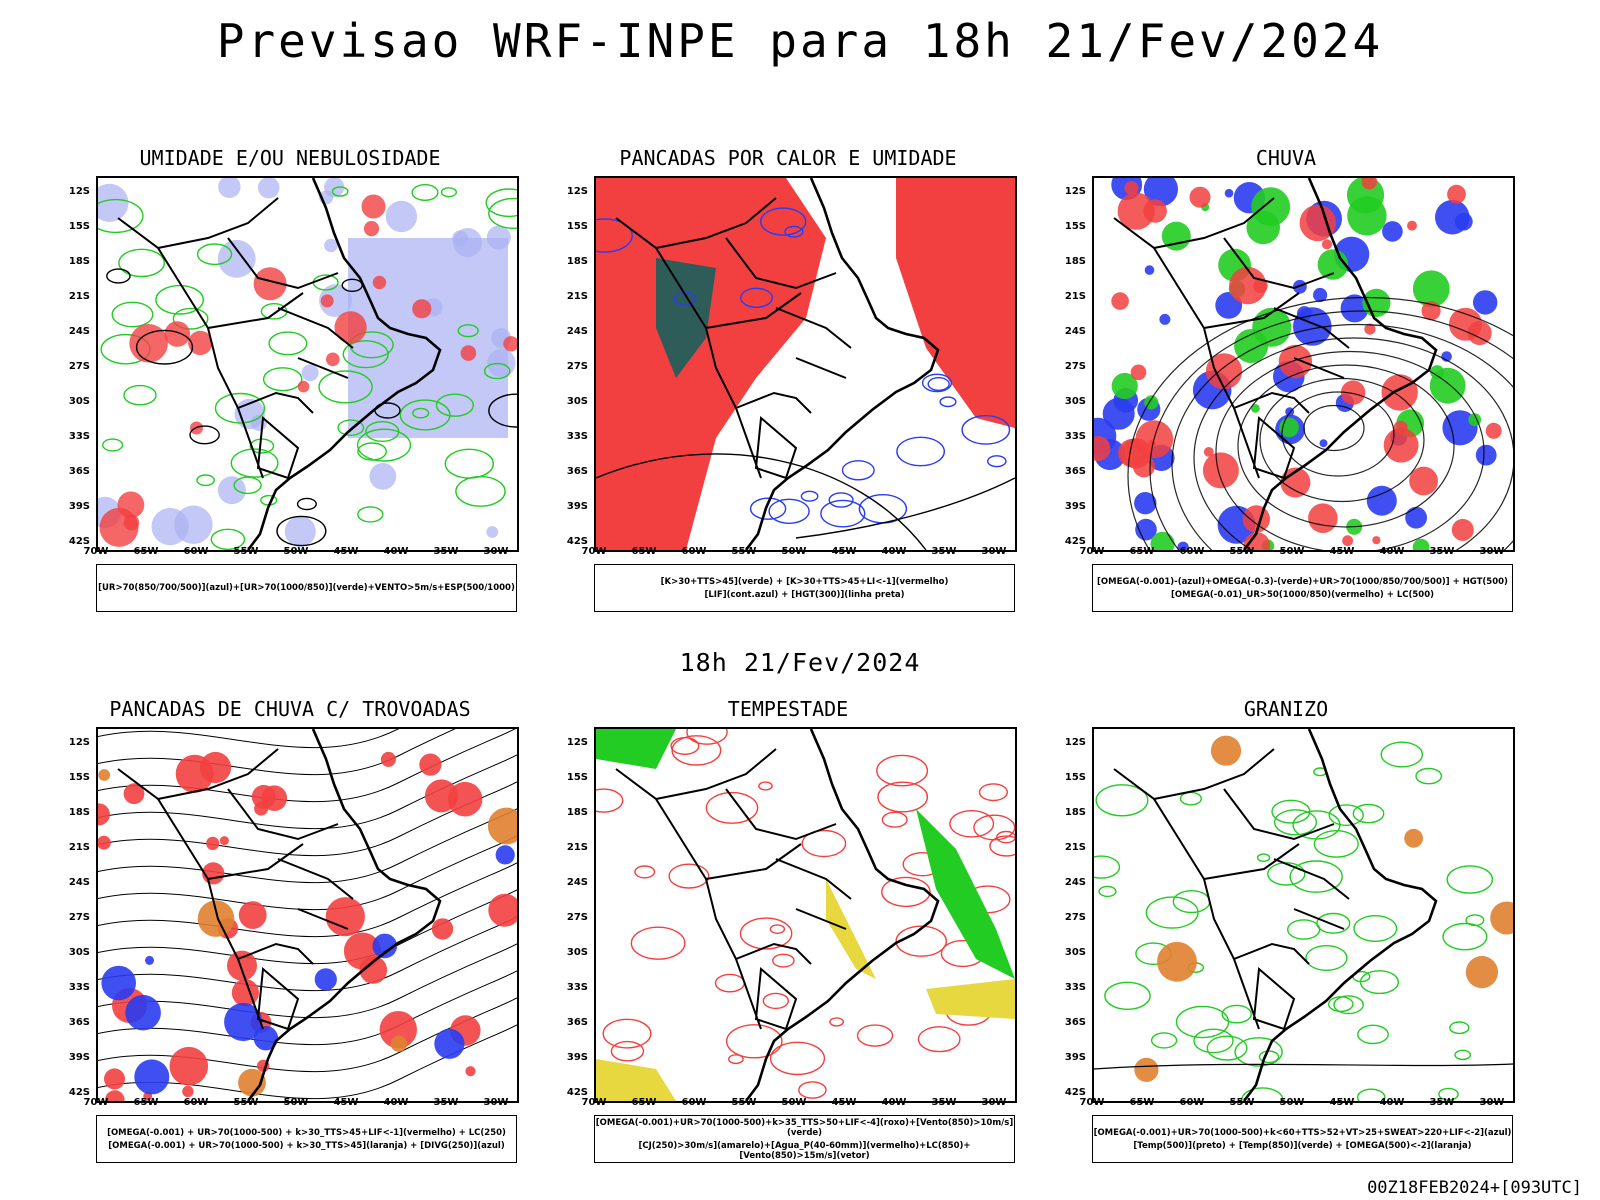 This screenshot has width=1600, height=1200. What do you see at coordinates (944, 551) in the screenshot?
I see `lon-tick-label: 35W` at bounding box center [944, 551].